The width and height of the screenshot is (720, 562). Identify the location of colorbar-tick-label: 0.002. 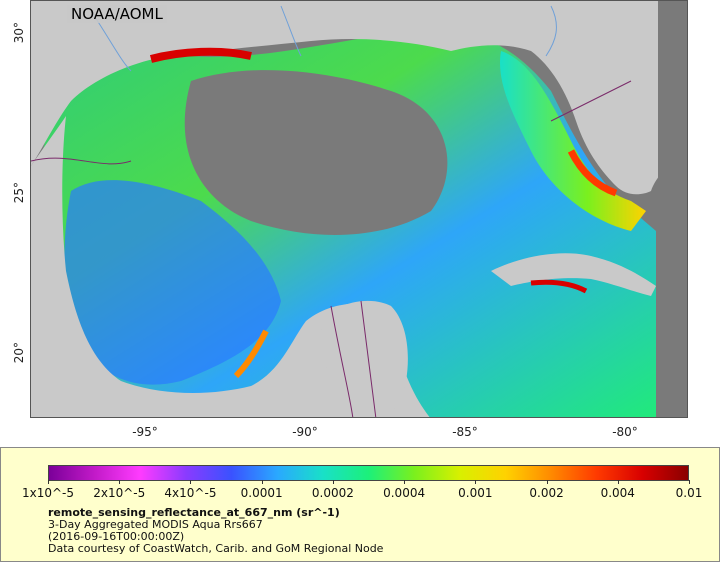
(546, 493).